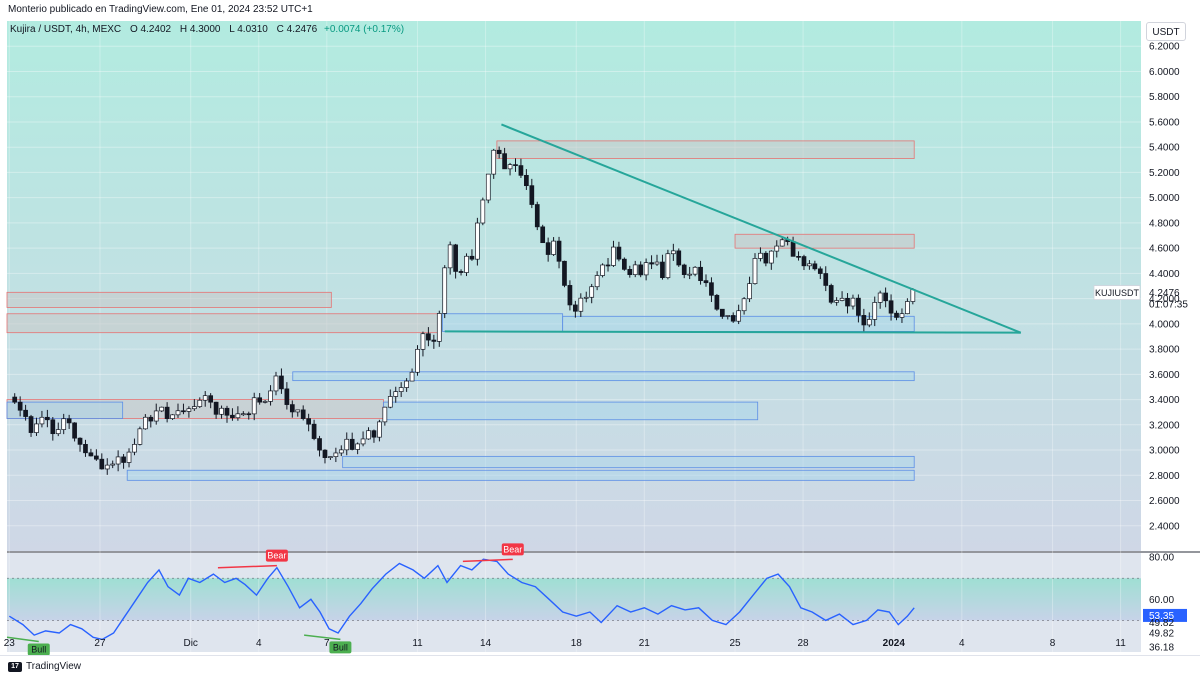  What do you see at coordinates (252, 29) in the screenshot?
I see `low-value: 4.0310` at bounding box center [252, 29].